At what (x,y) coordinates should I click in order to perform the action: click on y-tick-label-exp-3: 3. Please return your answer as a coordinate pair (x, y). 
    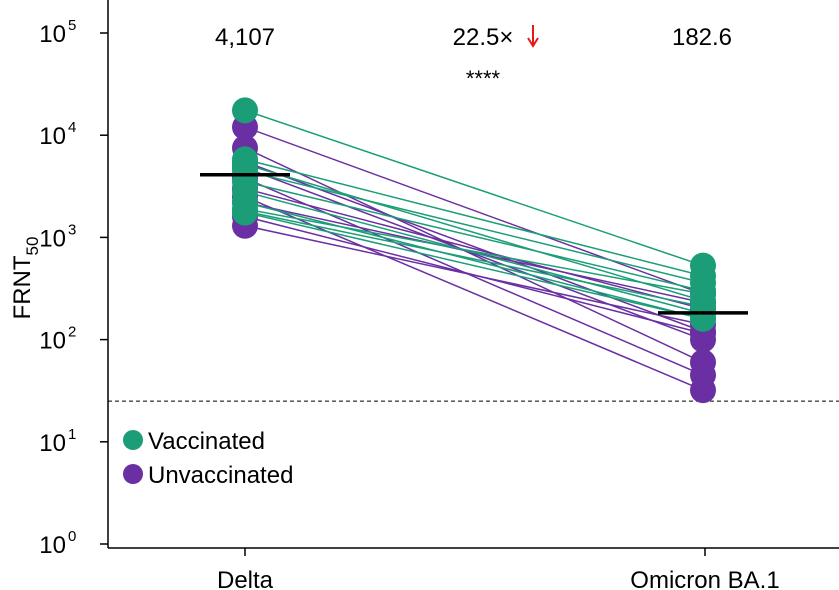
    Looking at the image, I should click on (72, 229).